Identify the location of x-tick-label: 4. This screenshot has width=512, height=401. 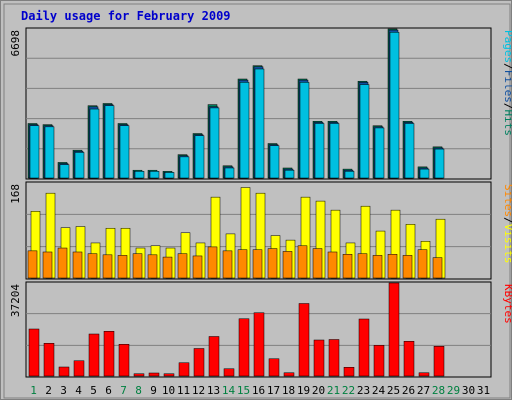
(78, 390).